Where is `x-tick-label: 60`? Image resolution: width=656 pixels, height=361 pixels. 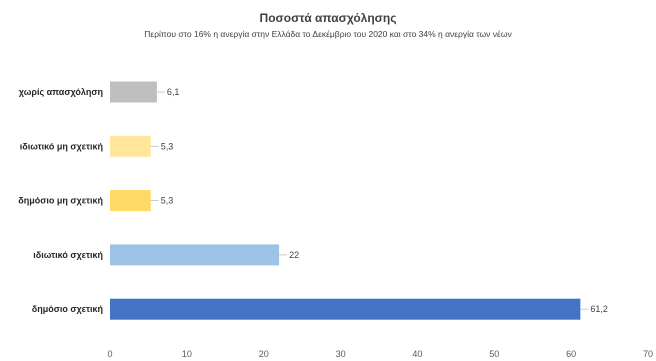 x-tick-label: 60 is located at coordinates (571, 354).